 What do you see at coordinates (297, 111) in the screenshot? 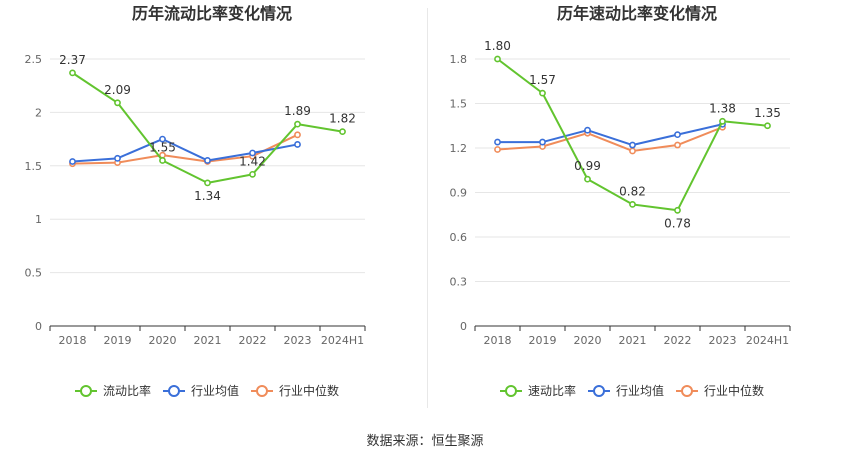
I see `current-ratio-data-label: 1.89` at bounding box center [297, 111].